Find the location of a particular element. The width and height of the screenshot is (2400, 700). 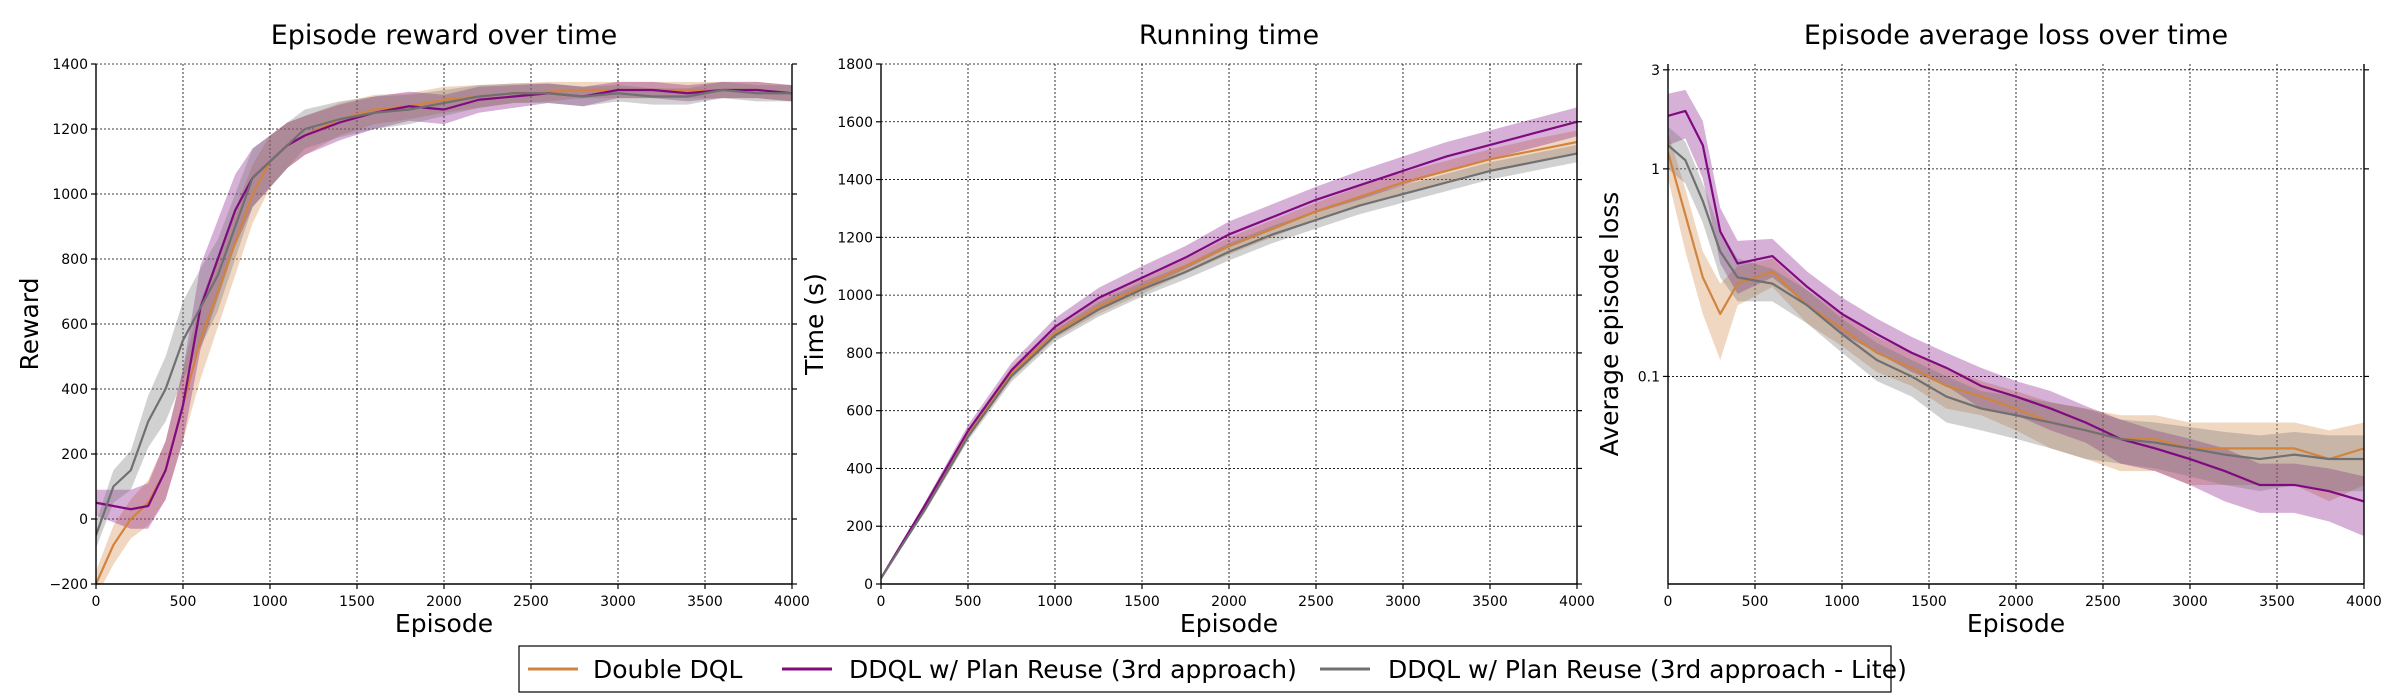

y-axis-label: Reward is located at coordinates (29, 323).